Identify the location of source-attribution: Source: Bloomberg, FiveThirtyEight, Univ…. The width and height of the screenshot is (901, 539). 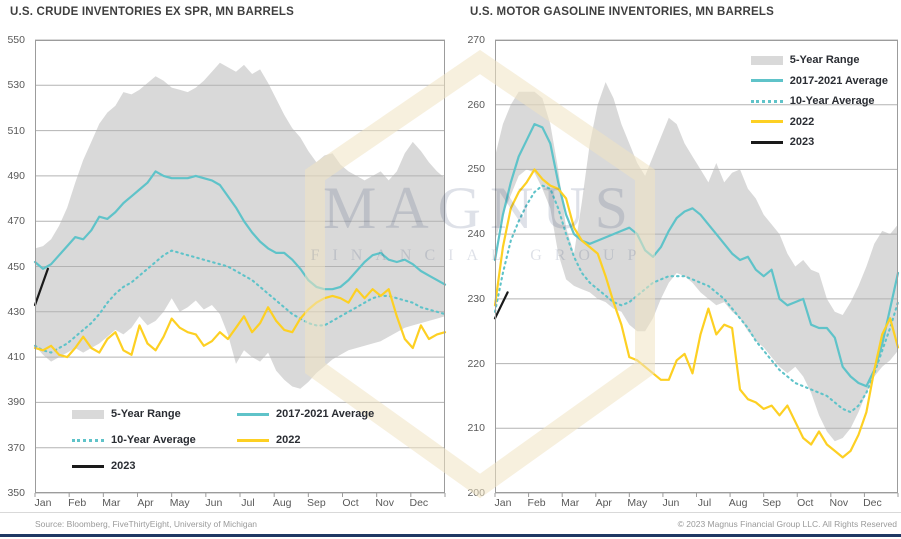
(146, 524).